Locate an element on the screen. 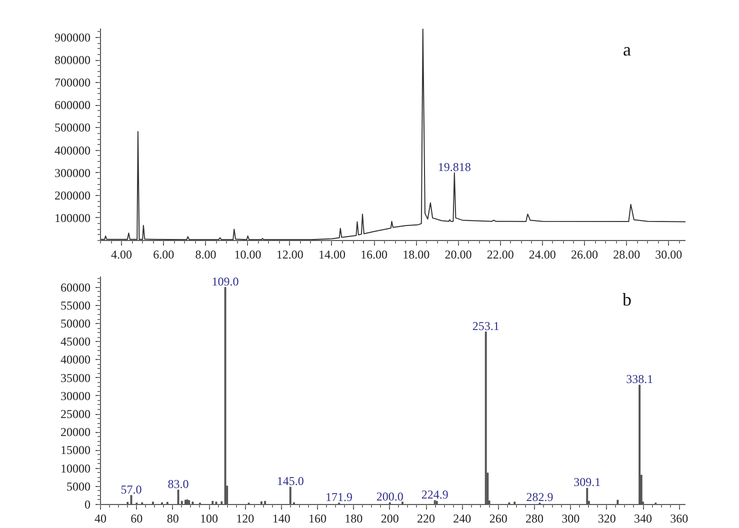 The image size is (739, 528). y-tick-label: 10000 is located at coordinates (75, 468).